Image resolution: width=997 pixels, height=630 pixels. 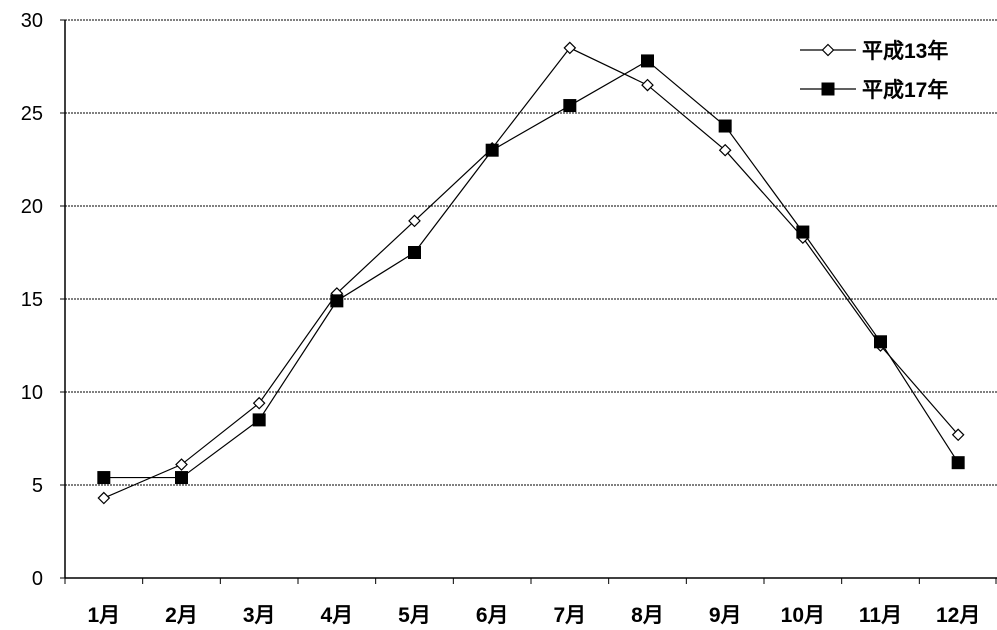 I want to click on y-tick-label: 10, so click(x=32, y=393).